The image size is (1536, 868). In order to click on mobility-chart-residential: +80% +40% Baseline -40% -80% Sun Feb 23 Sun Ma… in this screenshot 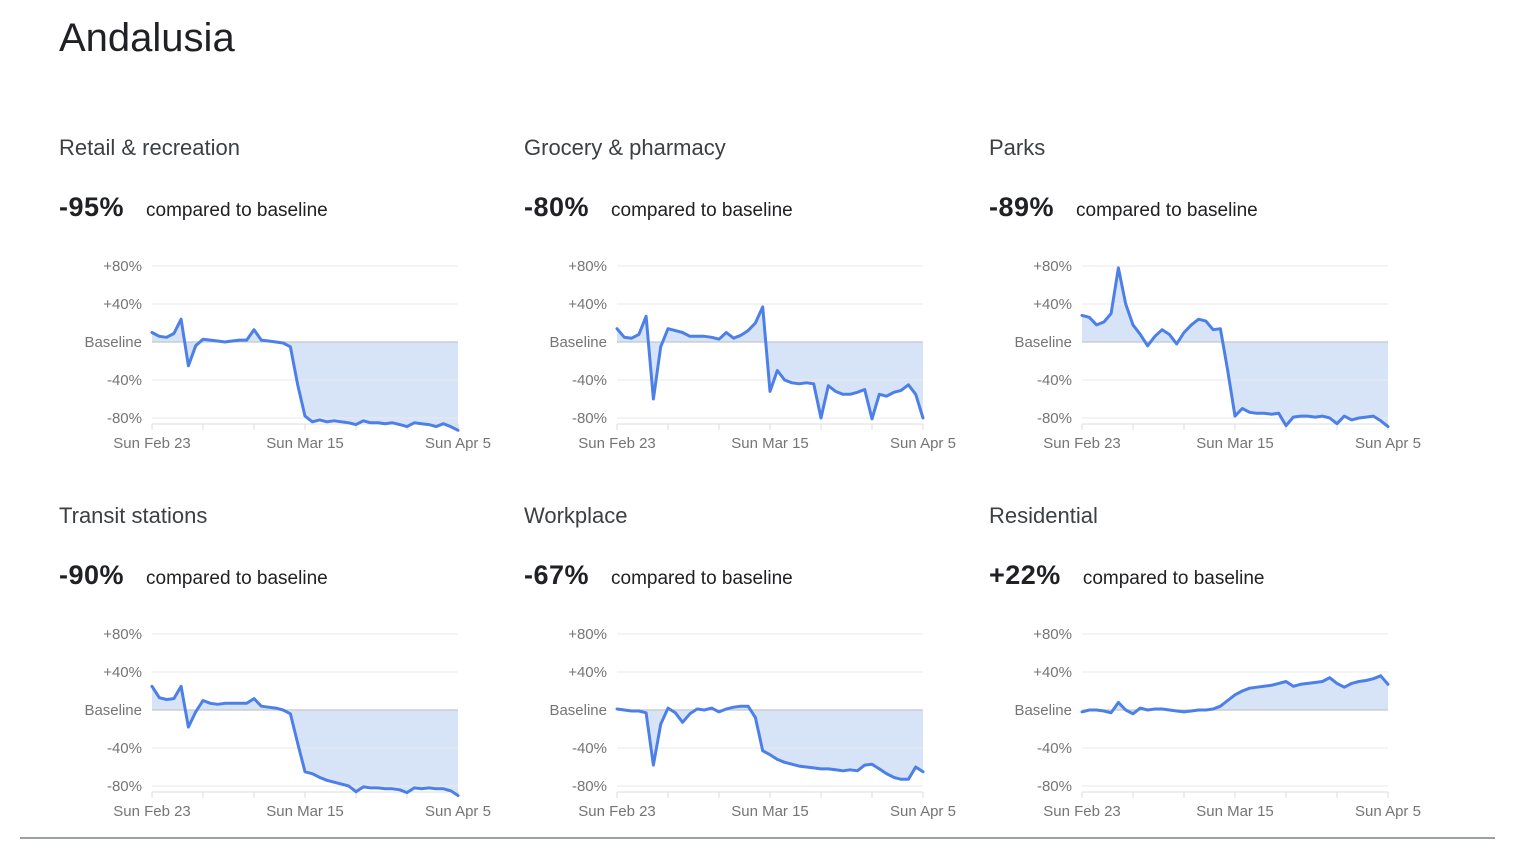, I will do `click(1217, 723)`.